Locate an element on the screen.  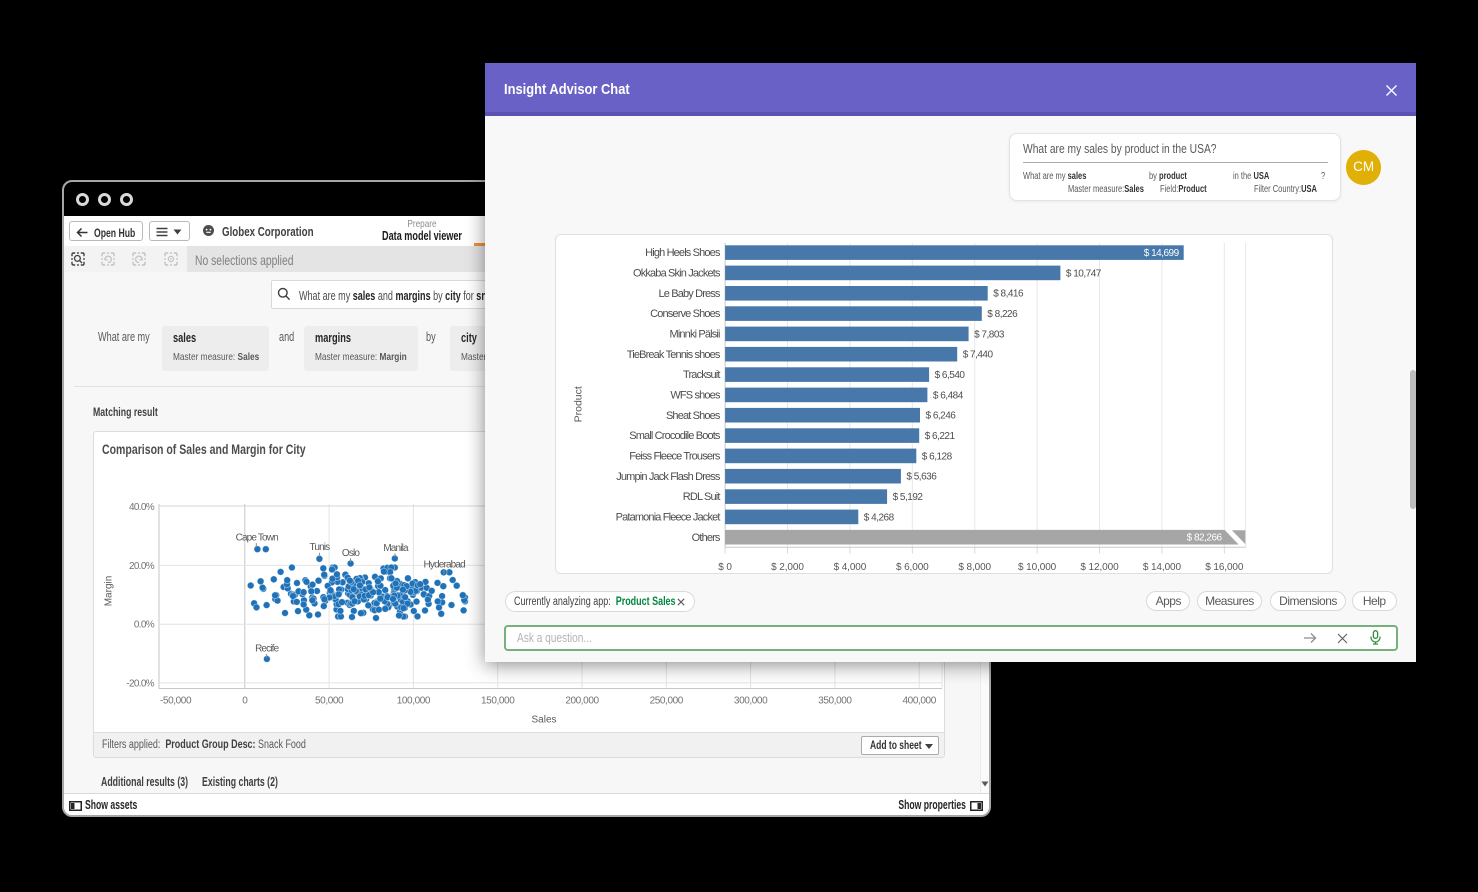
svg-text: $ 4,000 is located at coordinates (850, 567).